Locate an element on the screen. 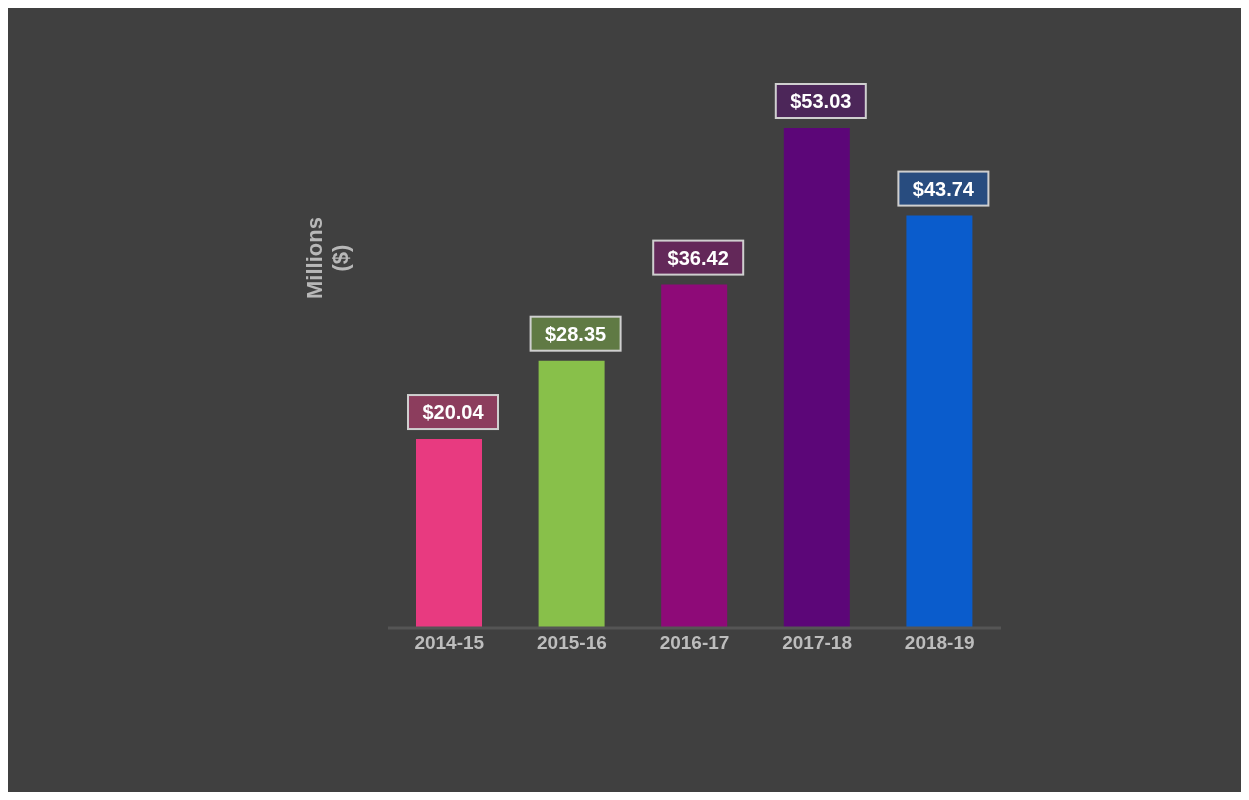 The width and height of the screenshot is (1249, 800). x-tick-label: 2014-15 is located at coordinates (449, 643).